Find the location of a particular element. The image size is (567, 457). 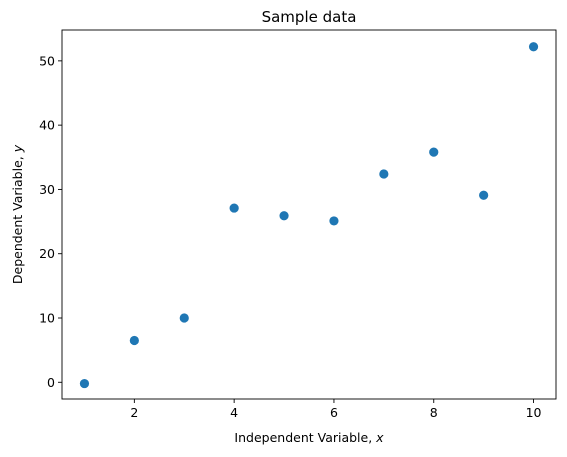

x-axis-label-var: x is located at coordinates (379, 437).